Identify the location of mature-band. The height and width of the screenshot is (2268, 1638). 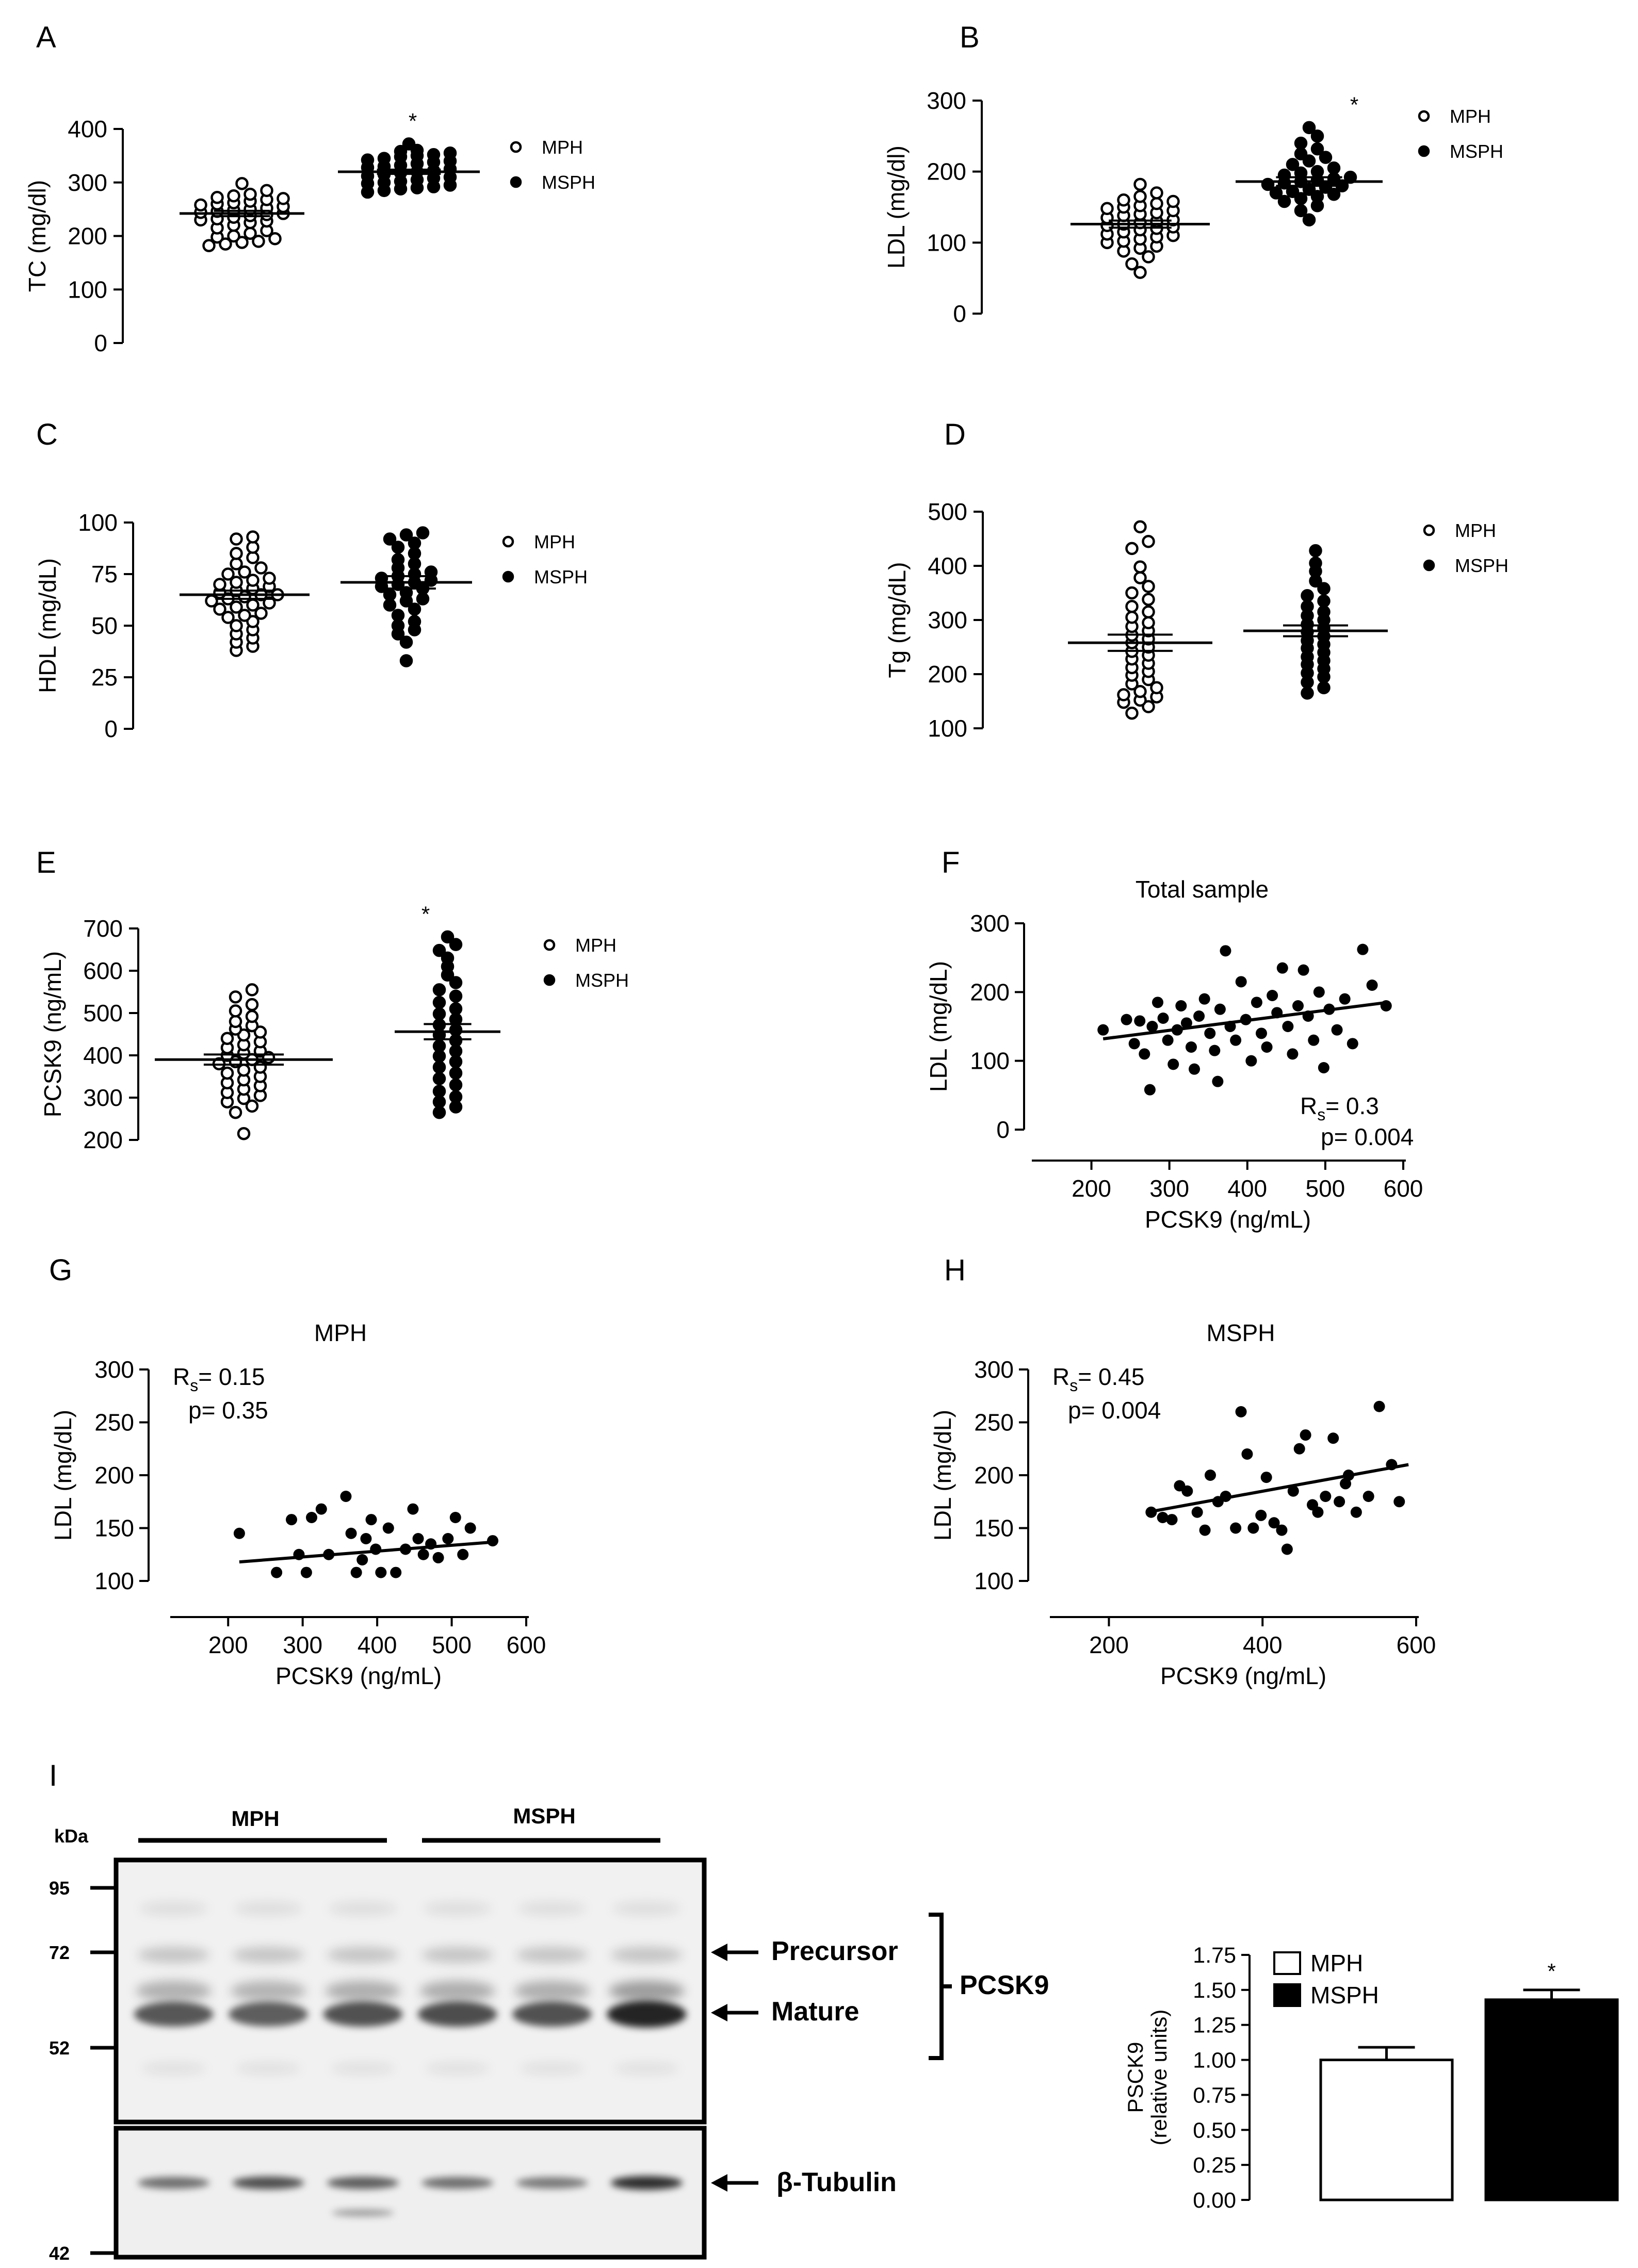
(647, 2014).